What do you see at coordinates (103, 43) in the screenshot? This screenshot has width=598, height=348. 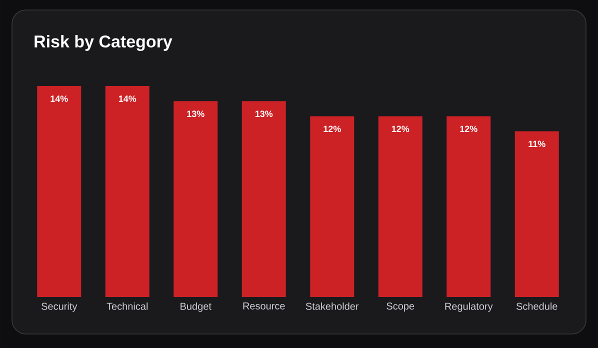 I see `chart-title: Risk by Category` at bounding box center [103, 43].